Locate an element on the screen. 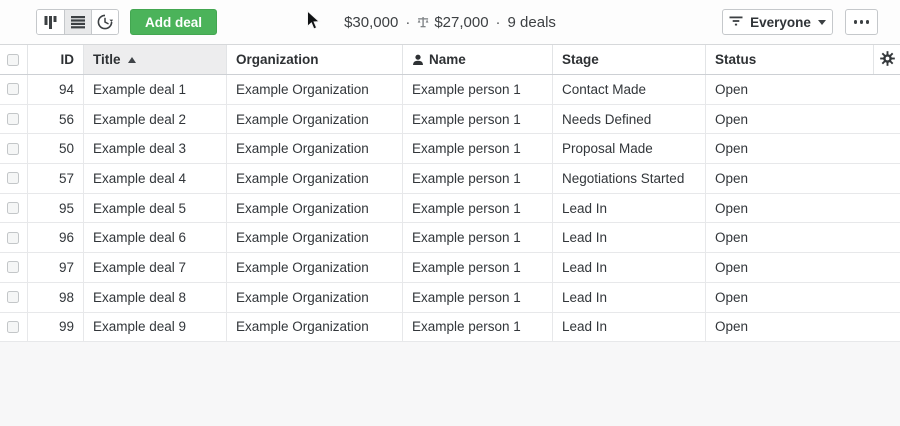 This screenshot has width=900, height=426. cell-title: Example deal 5 is located at coordinates (155, 208).